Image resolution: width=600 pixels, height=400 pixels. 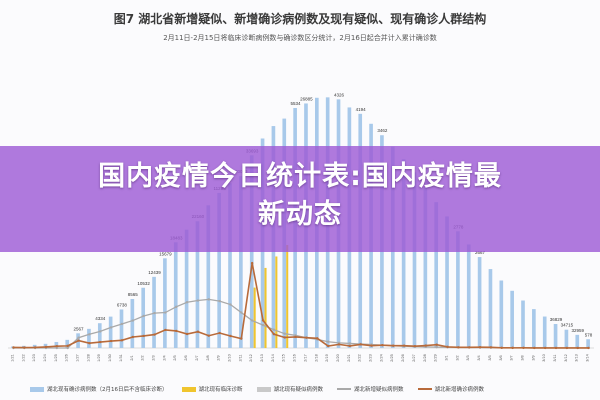 What do you see at coordinates (339, 94) in the screenshot?
I see `data-label-2: 4326` at bounding box center [339, 94].